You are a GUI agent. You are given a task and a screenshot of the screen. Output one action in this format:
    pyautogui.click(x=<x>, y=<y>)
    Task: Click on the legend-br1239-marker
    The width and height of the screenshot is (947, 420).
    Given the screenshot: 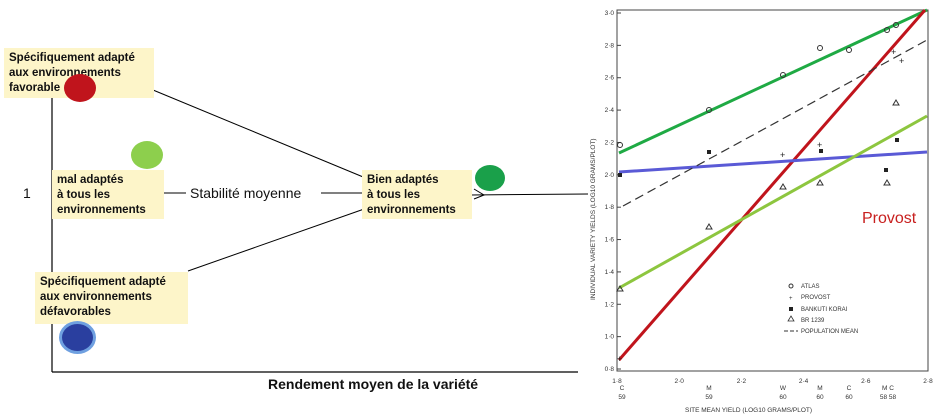 What is the action you would take?
    pyautogui.click(x=791, y=318)
    